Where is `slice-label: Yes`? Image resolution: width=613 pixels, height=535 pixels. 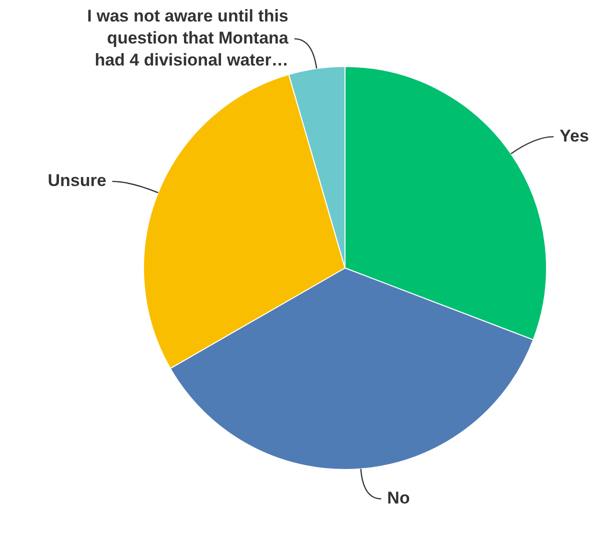 slice-label: Yes is located at coordinates (574, 136).